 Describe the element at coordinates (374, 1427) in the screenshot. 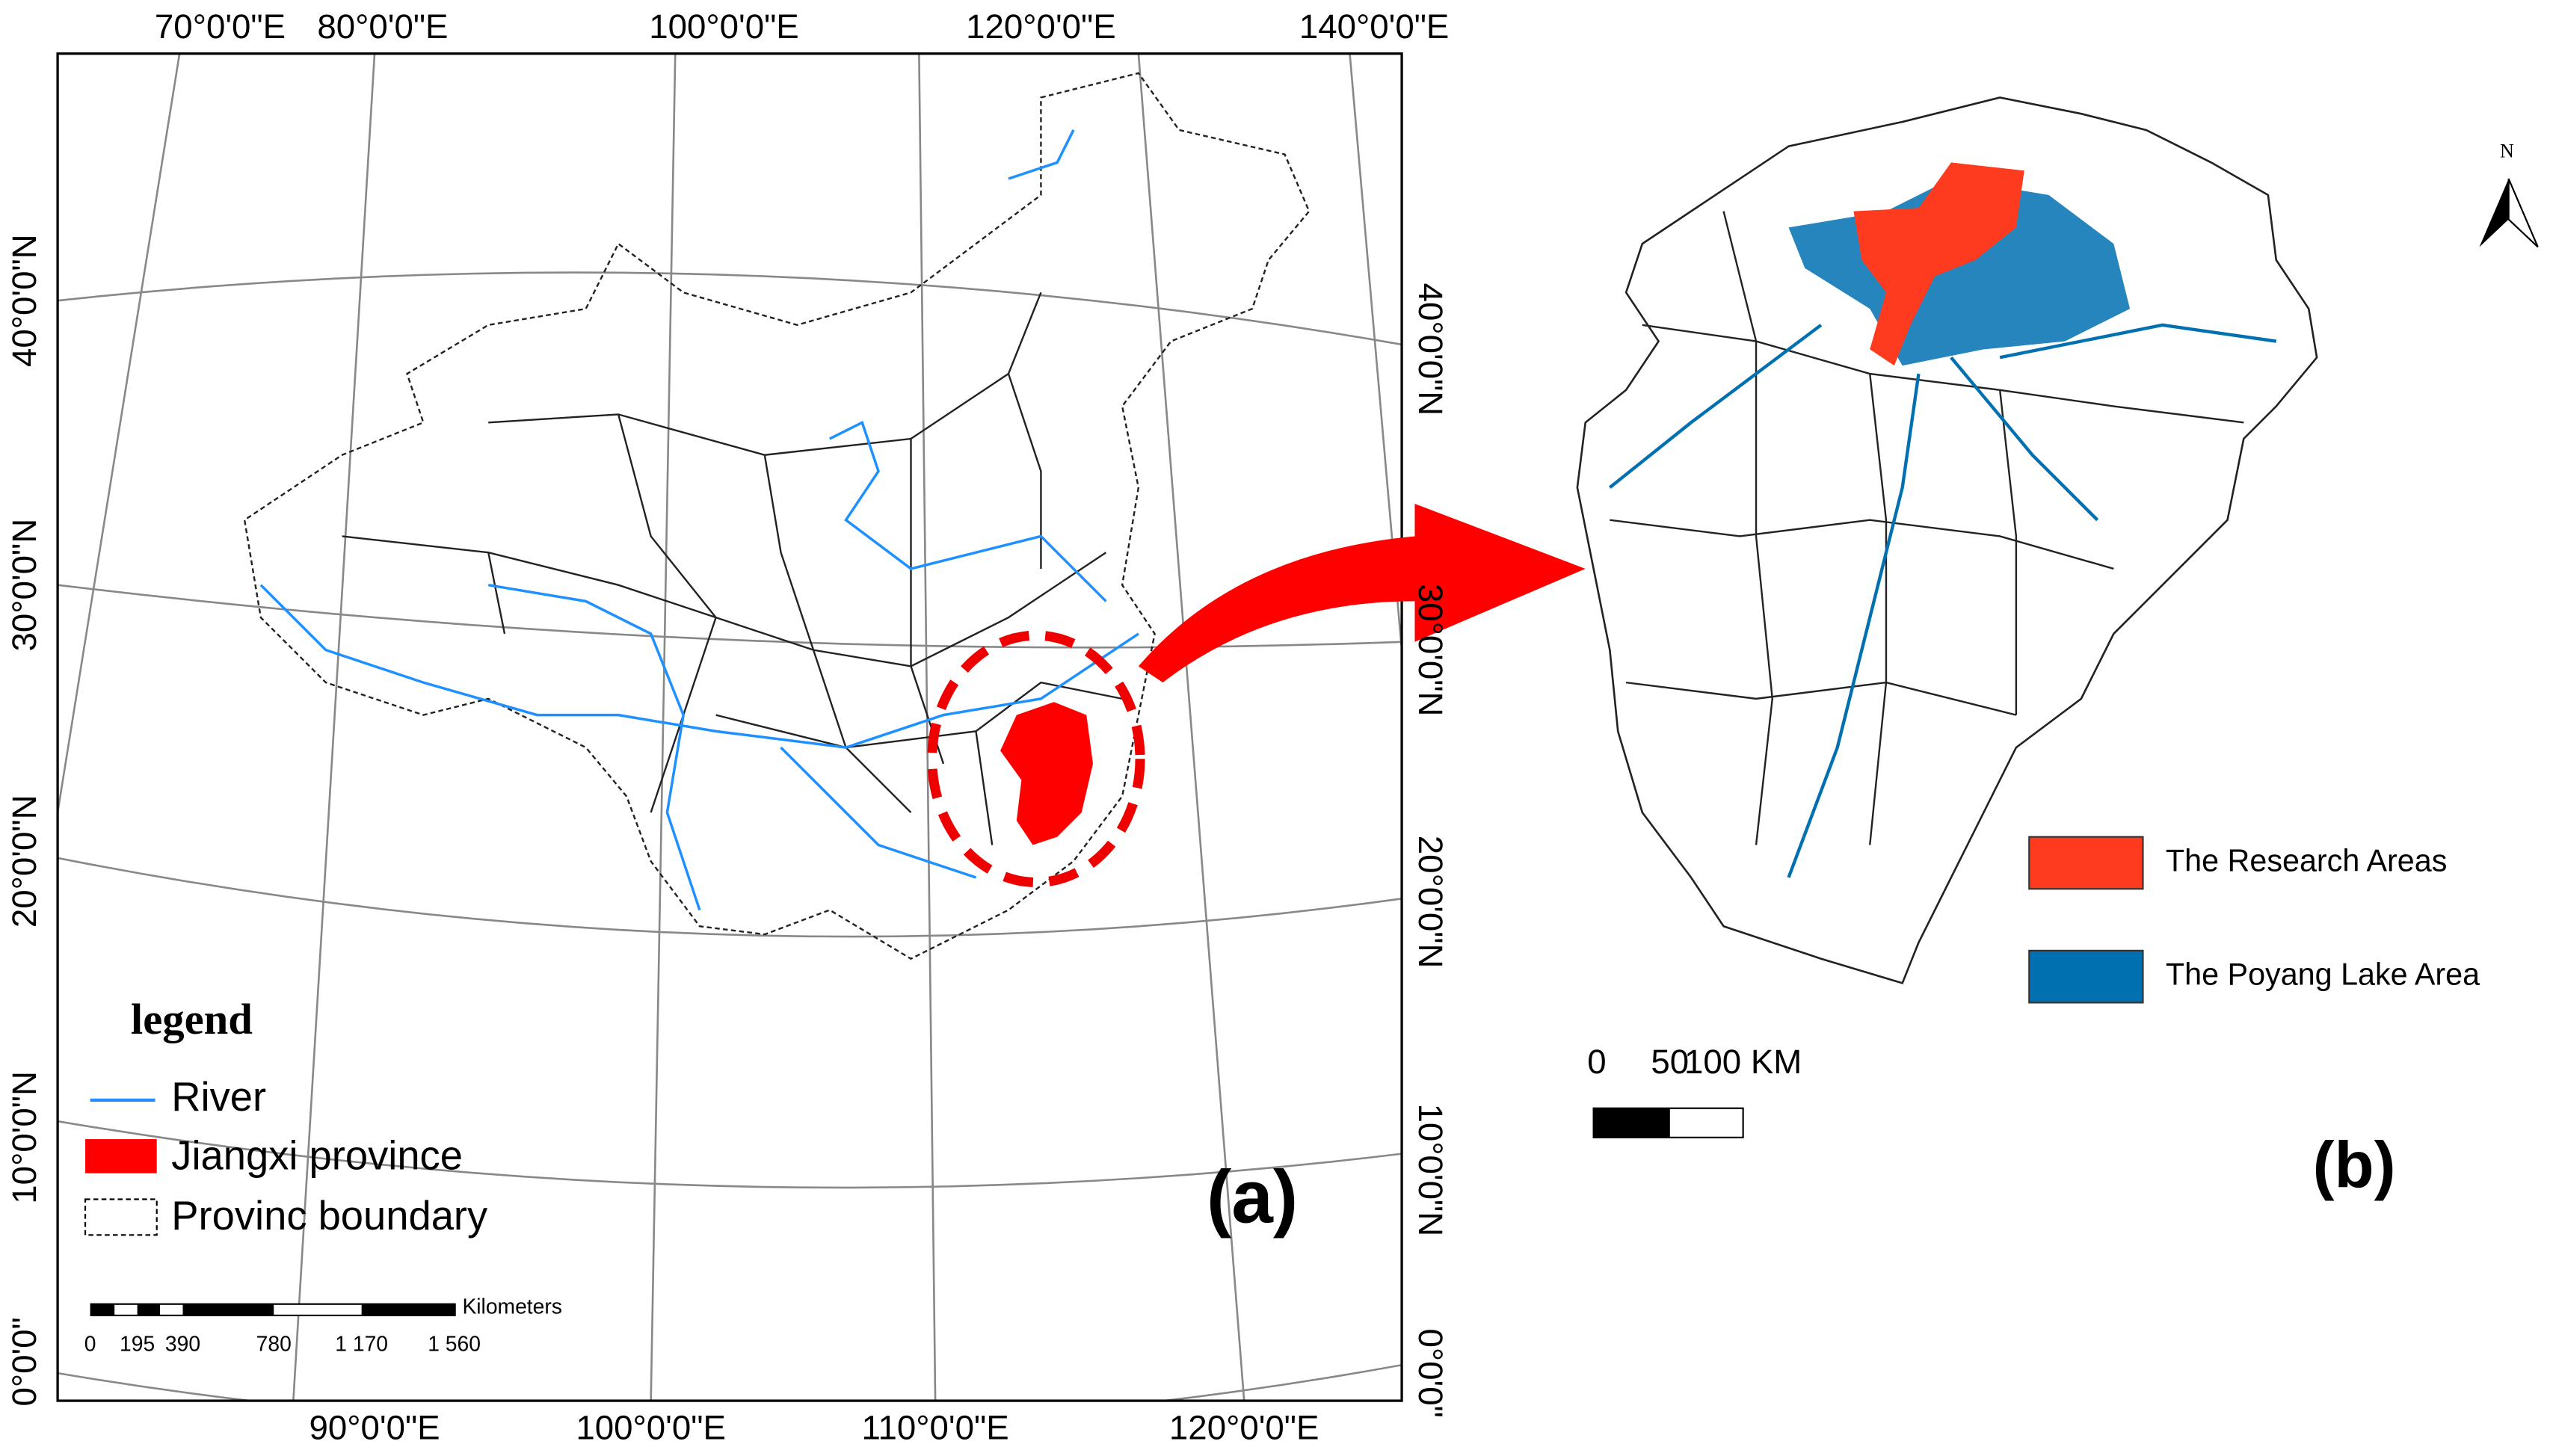

I see `longitude-label: 90°0'0"E` at that location.